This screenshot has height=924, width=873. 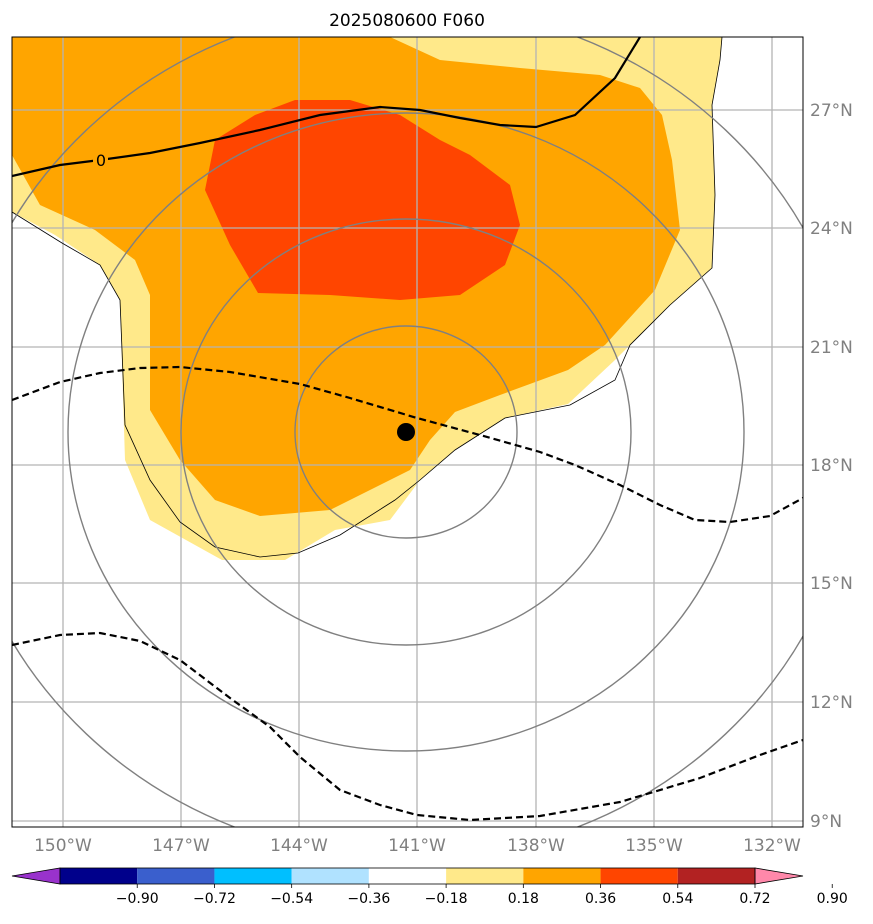 I want to click on lat-label: 27°N, so click(x=831, y=111).